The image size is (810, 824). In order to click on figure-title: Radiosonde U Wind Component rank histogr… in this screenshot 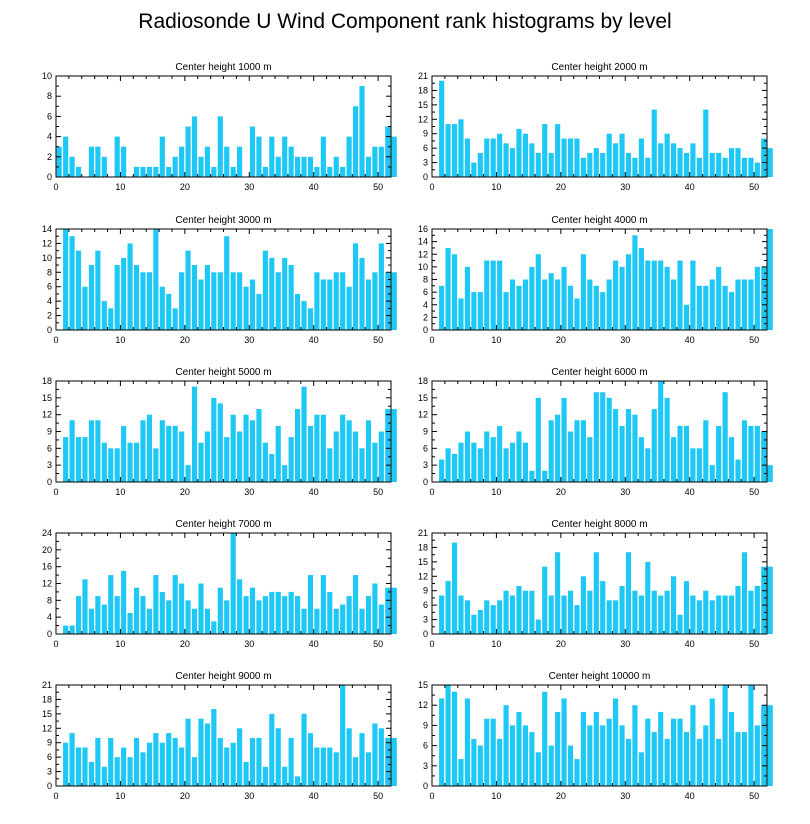, I will do `click(405, 21)`.